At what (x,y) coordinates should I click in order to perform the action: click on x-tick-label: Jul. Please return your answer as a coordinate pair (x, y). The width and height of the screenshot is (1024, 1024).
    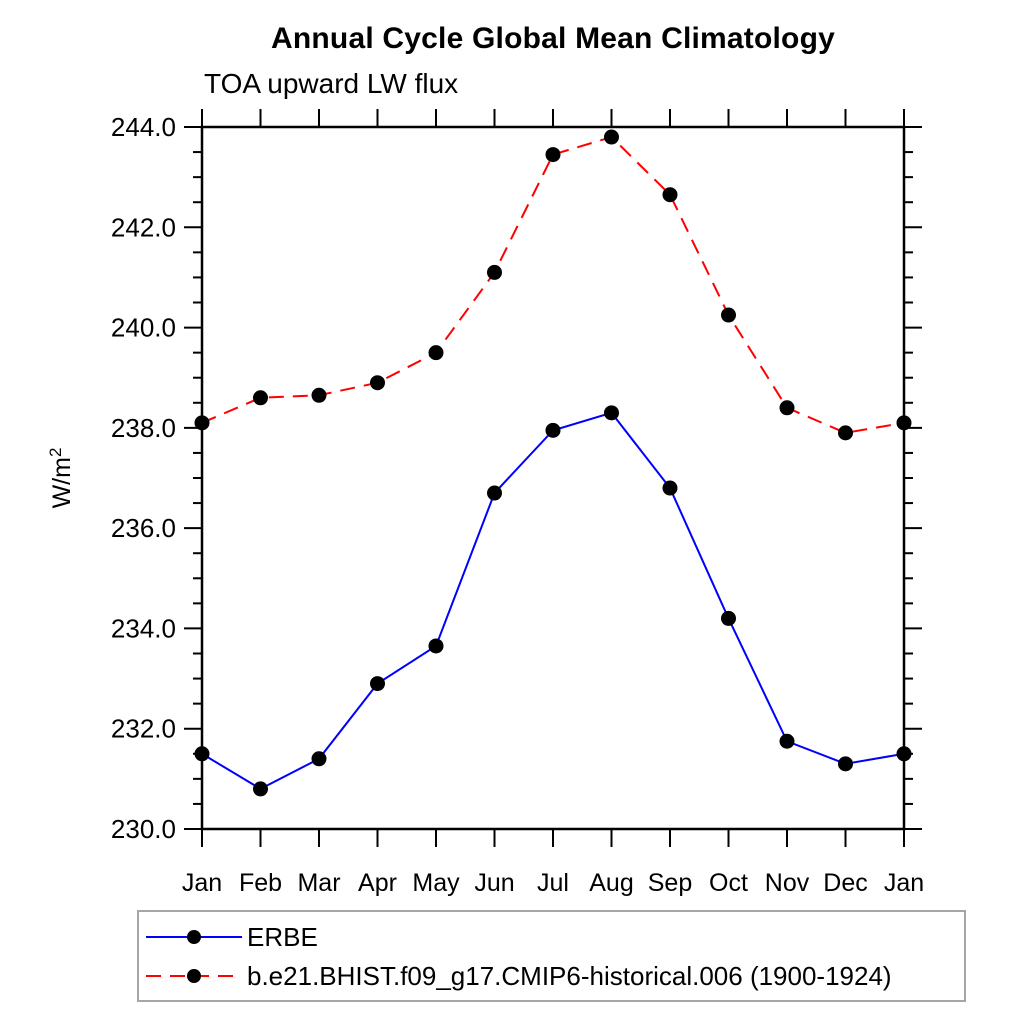
    Looking at the image, I should click on (553, 883).